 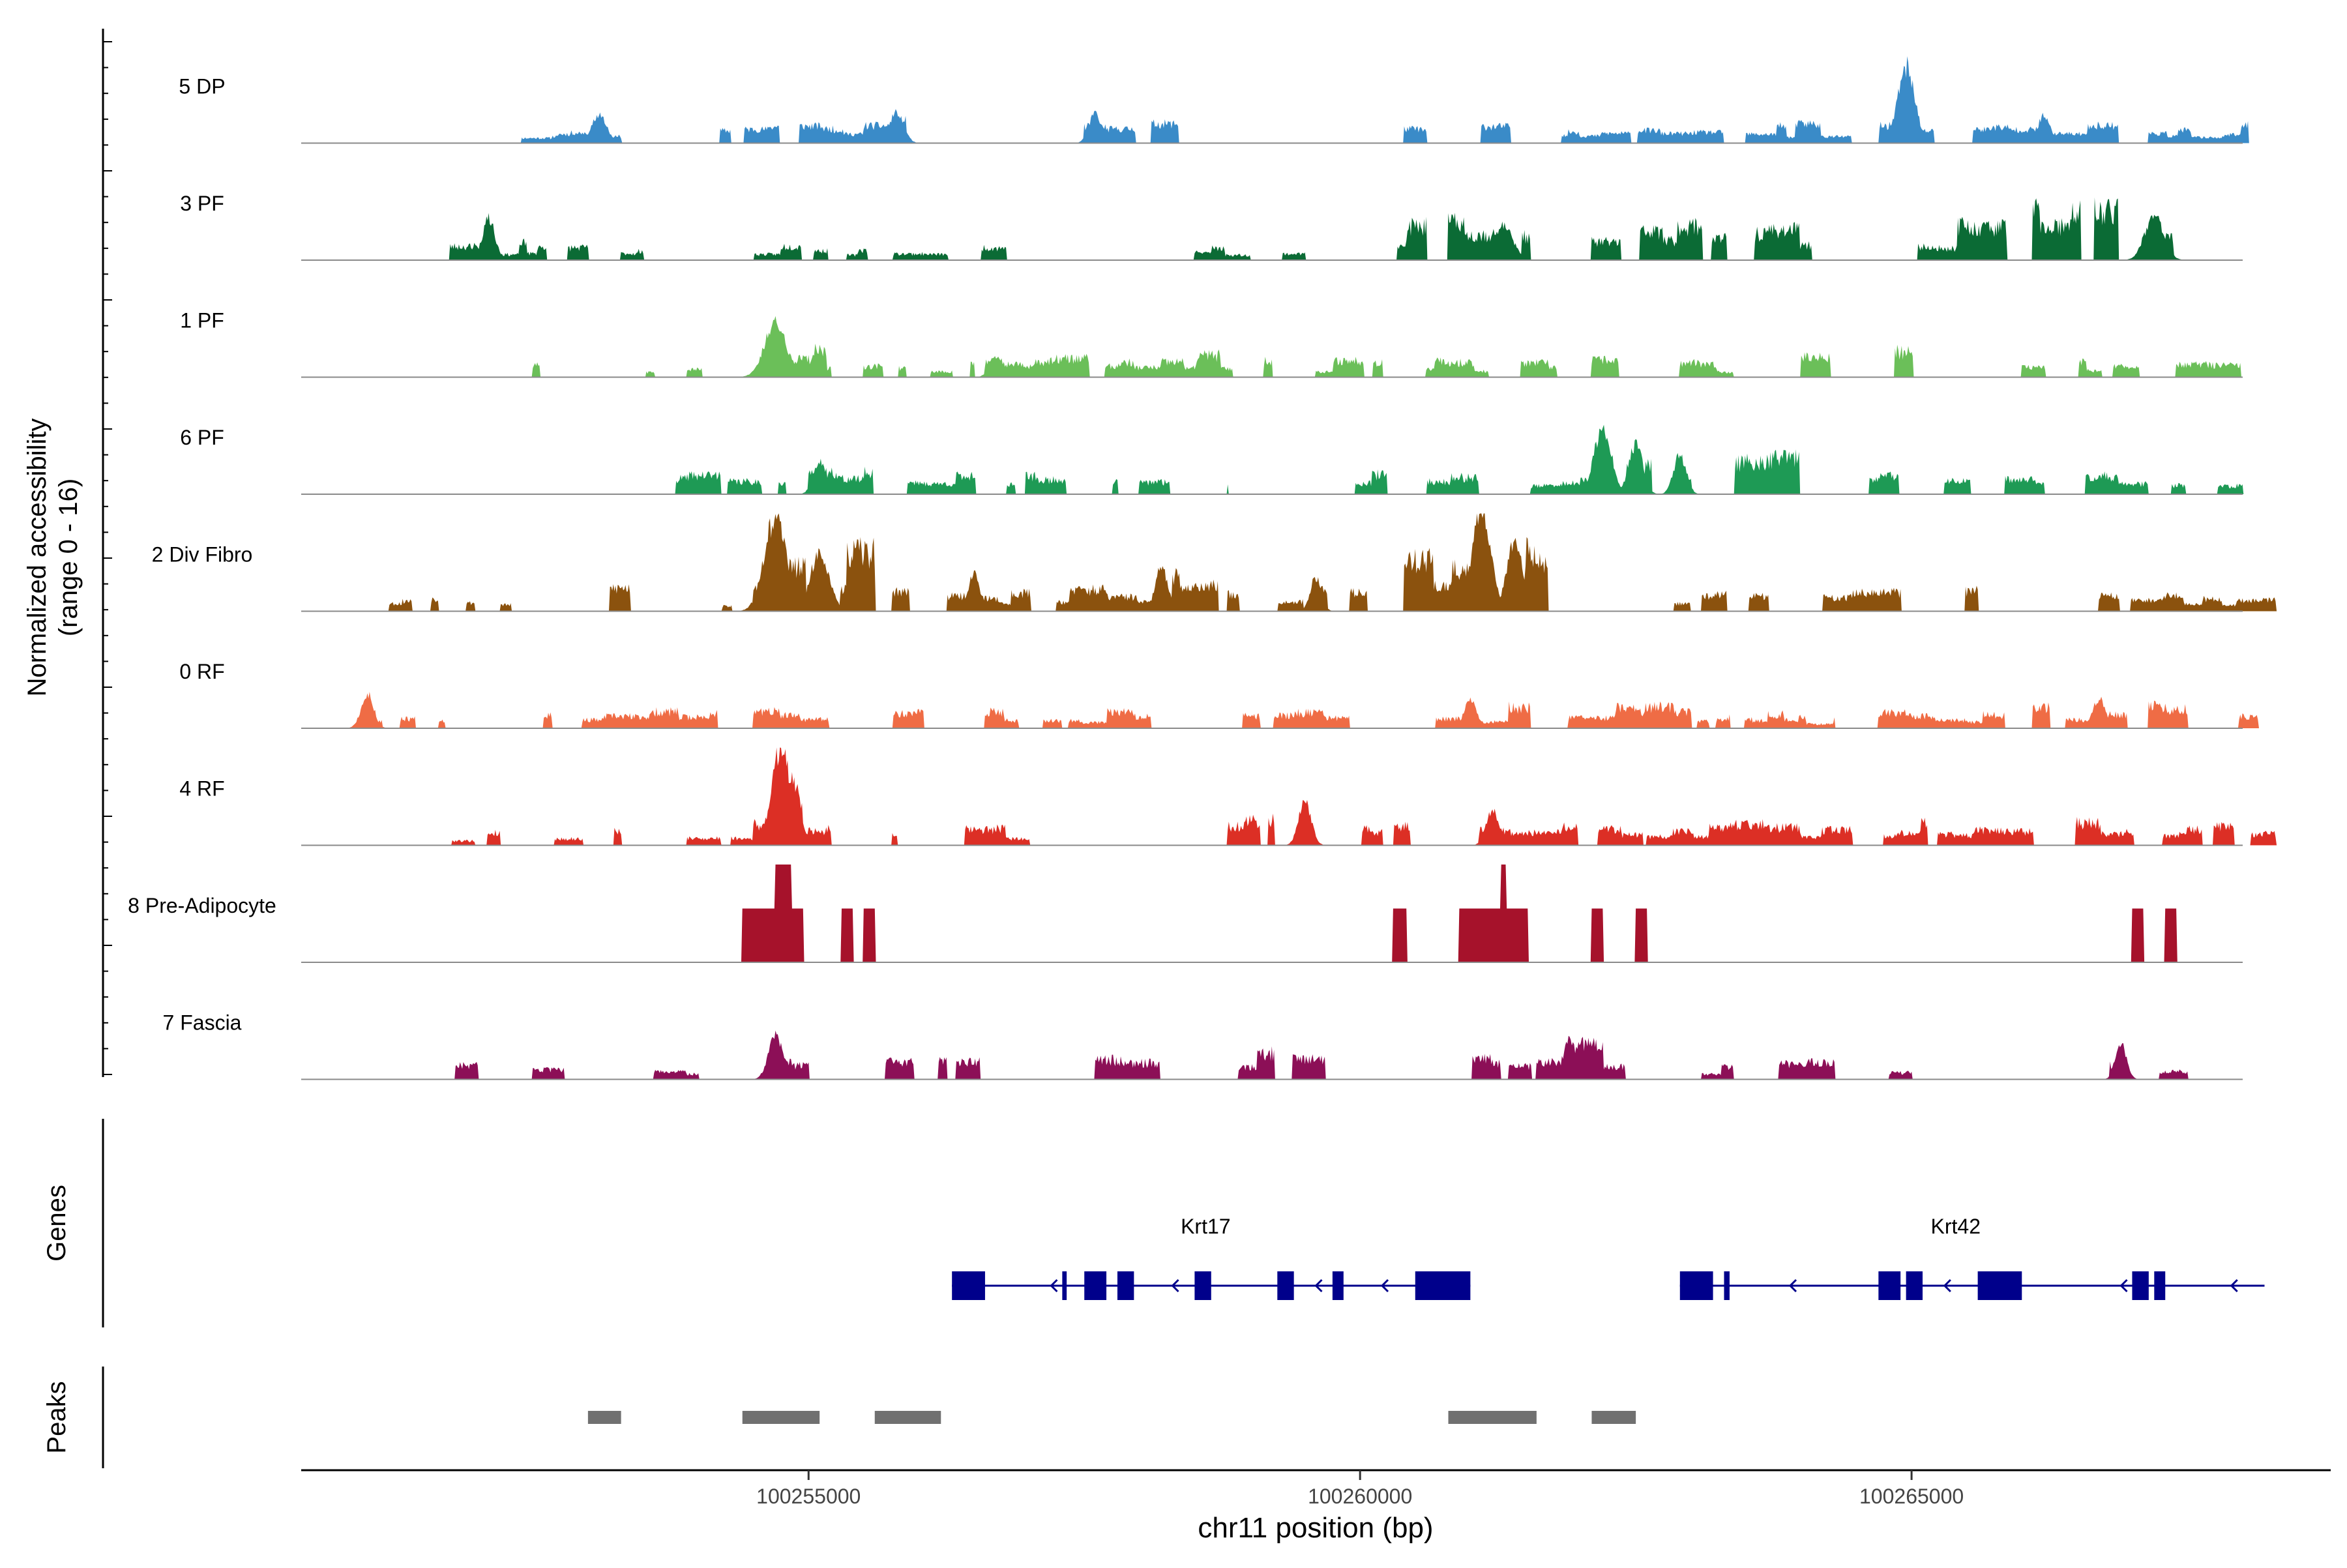 I want to click on x-axis-tick-label: 100260000, so click(x=1360, y=1497).